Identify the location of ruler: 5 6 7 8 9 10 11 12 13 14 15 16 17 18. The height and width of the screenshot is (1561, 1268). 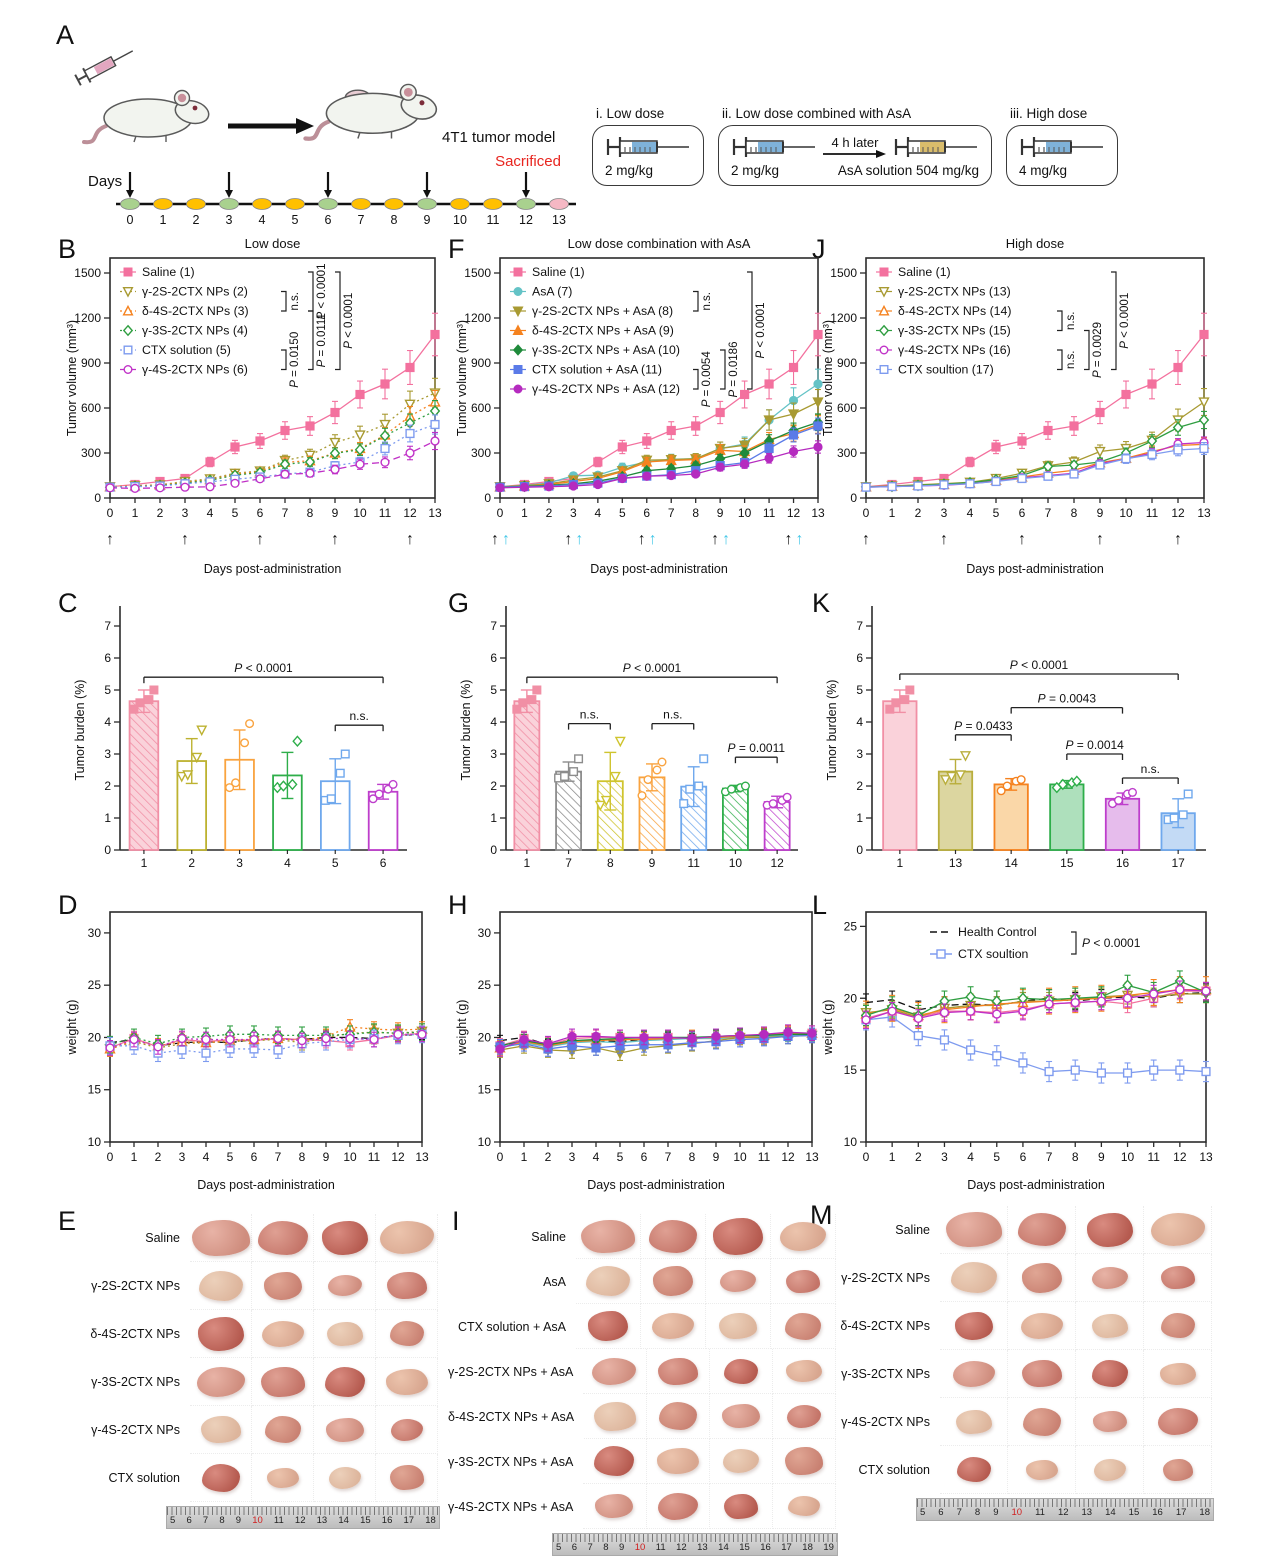
(303, 1517).